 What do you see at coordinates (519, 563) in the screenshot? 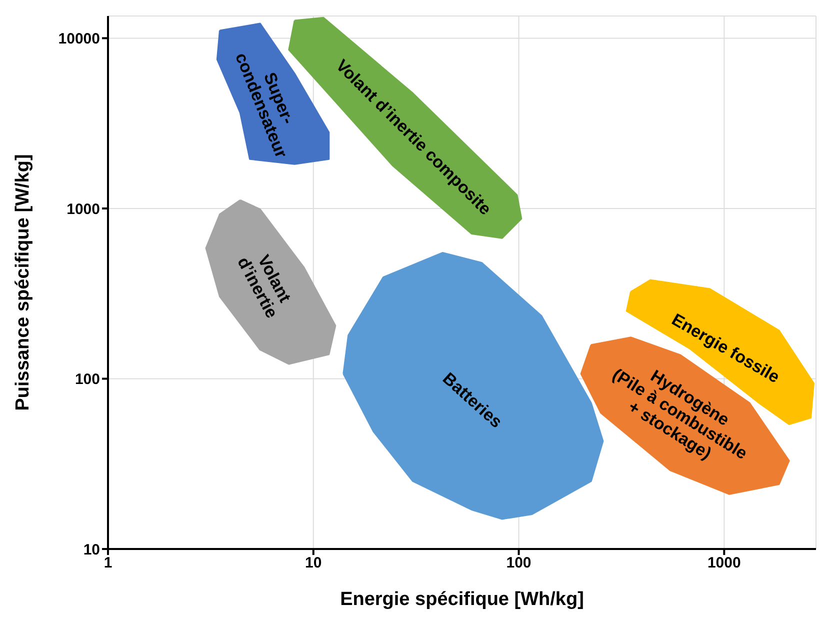
I see `x-tick-label: 100` at bounding box center [519, 563].